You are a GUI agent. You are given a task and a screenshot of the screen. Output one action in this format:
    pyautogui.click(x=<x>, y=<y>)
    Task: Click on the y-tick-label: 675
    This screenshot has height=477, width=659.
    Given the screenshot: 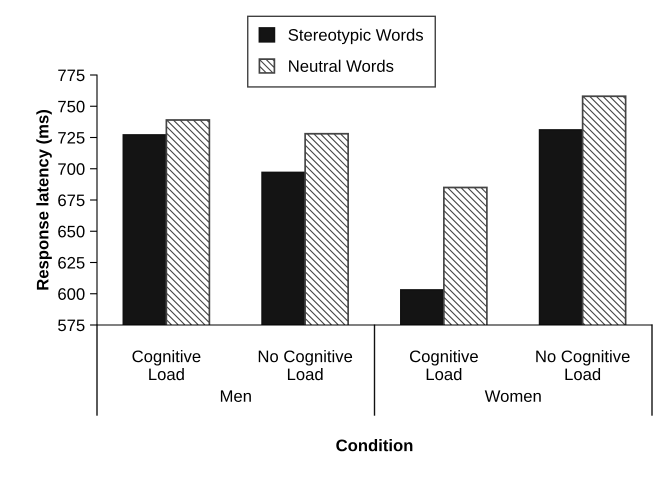 What is the action you would take?
    pyautogui.click(x=71, y=200)
    